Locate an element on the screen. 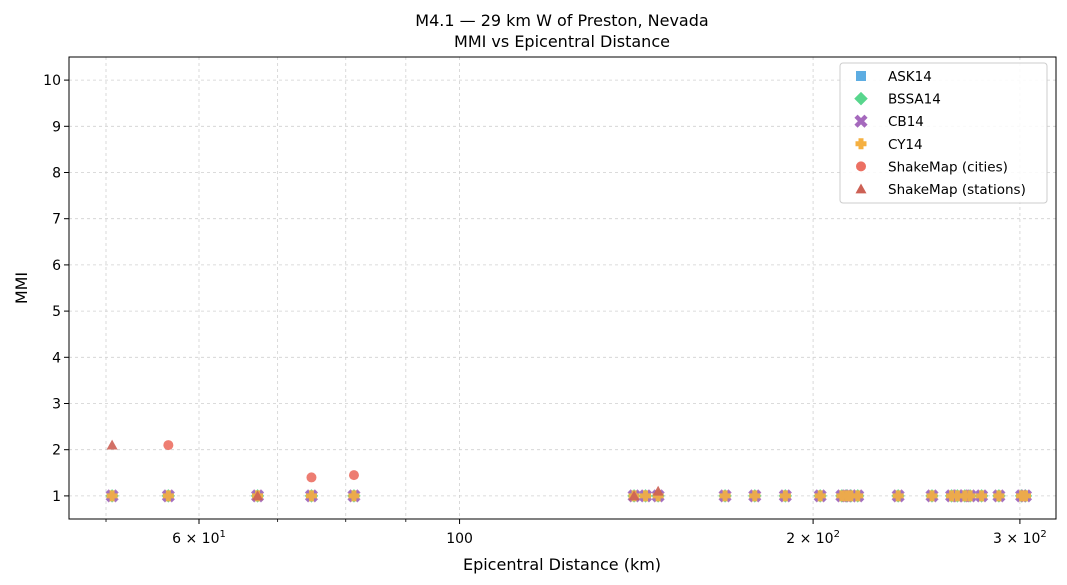 This screenshot has width=1067, height=585. y-tick-label: 1 is located at coordinates (56, 497).